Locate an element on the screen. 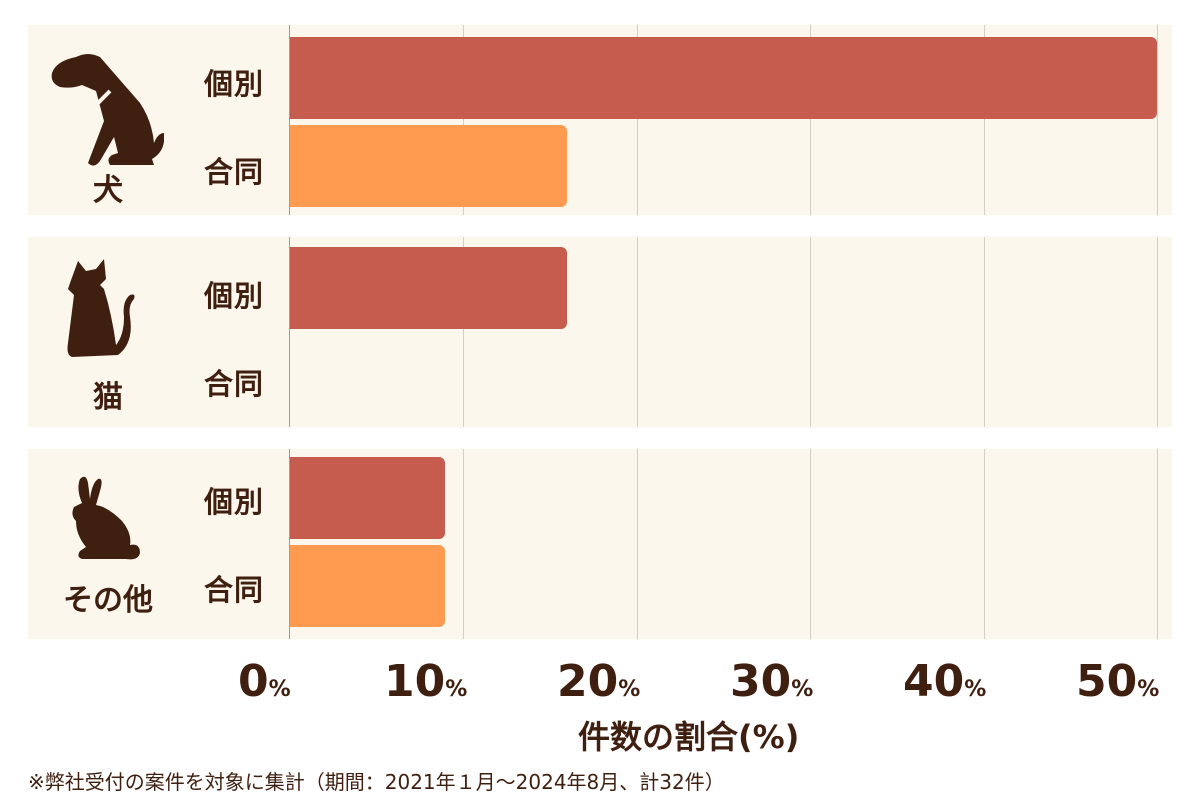  group-label: 犬 is located at coordinates (108, 190).